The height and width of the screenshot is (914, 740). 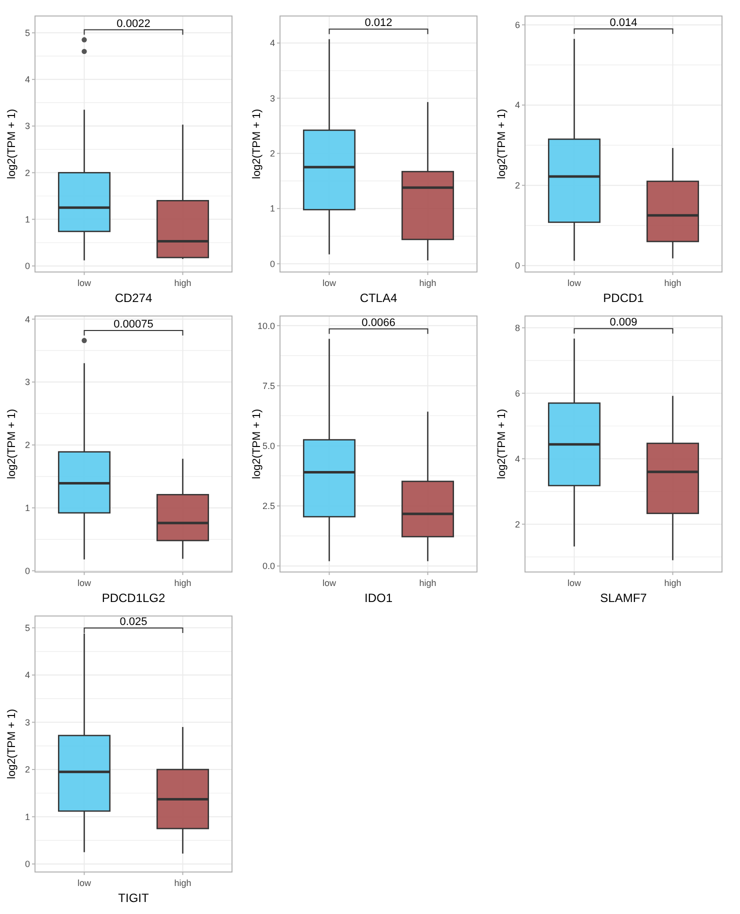 I want to click on x-axis-title: SLAMF7, so click(x=624, y=598).